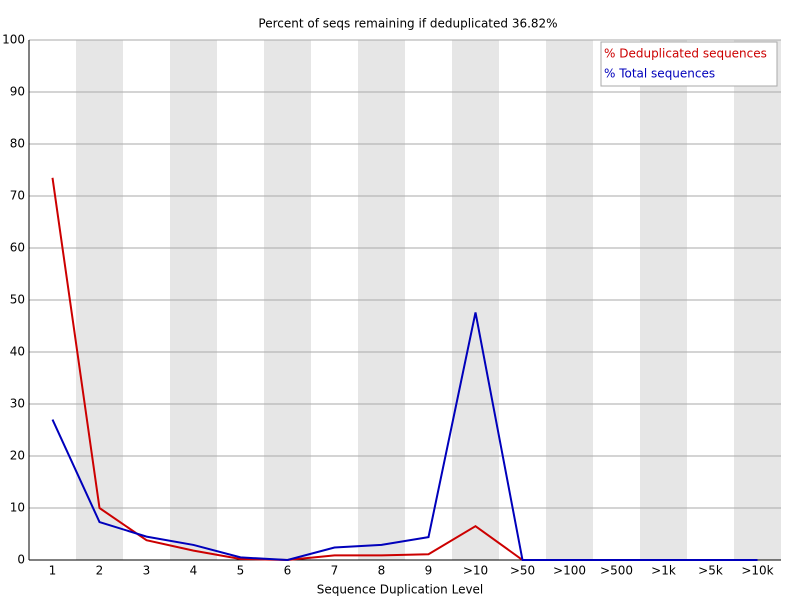 The width and height of the screenshot is (800, 600). What do you see at coordinates (17, 352) in the screenshot?
I see `y-tick-label: 40` at bounding box center [17, 352].